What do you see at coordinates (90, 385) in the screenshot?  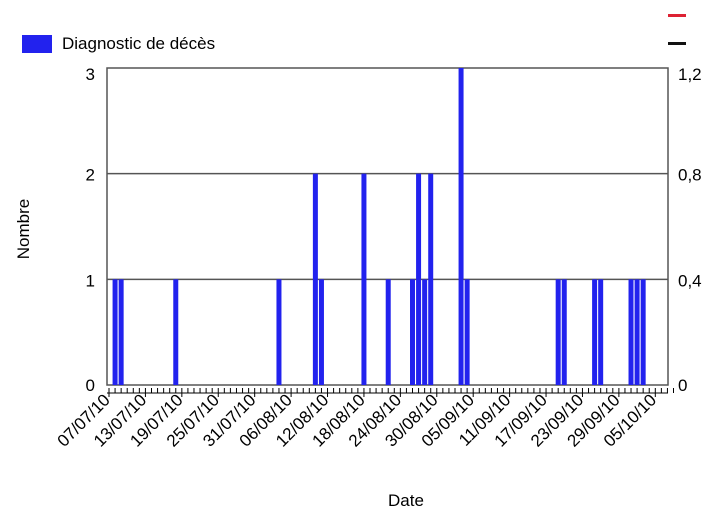 I see `y-tick-label: 0` at bounding box center [90, 385].